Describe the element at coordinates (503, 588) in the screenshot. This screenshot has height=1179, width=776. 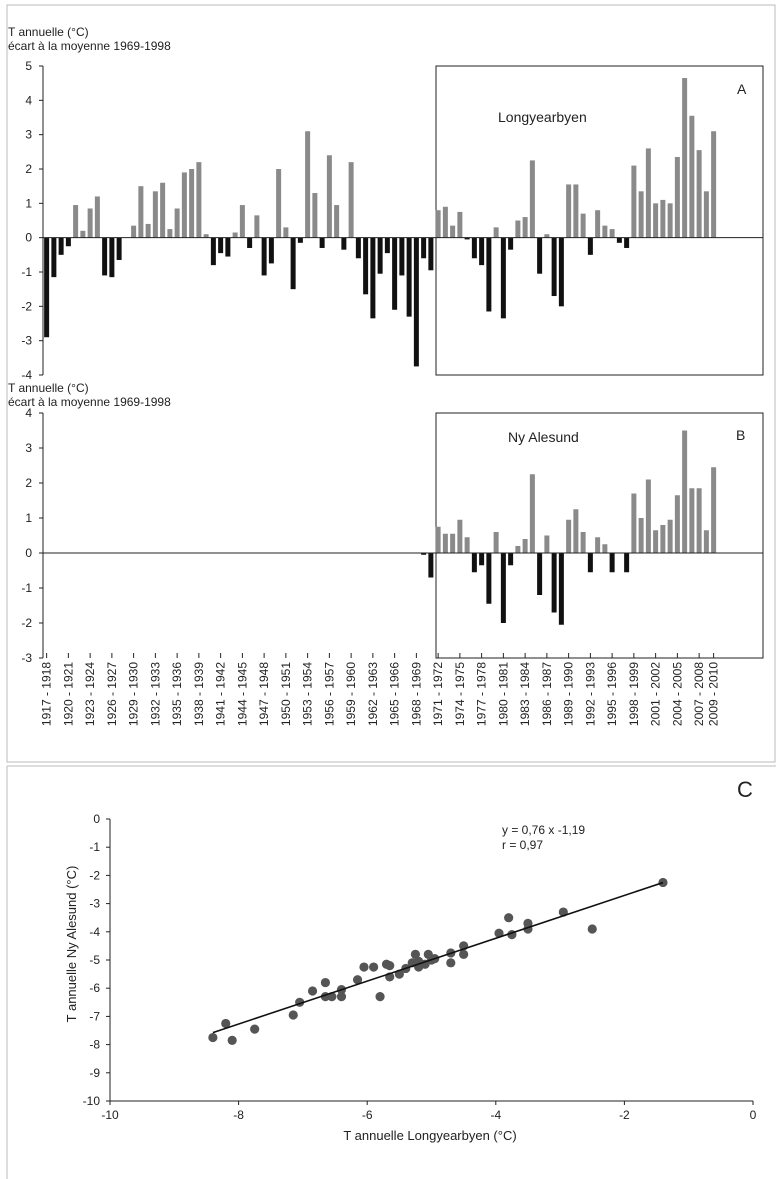
I see `bar-1980` at that location.